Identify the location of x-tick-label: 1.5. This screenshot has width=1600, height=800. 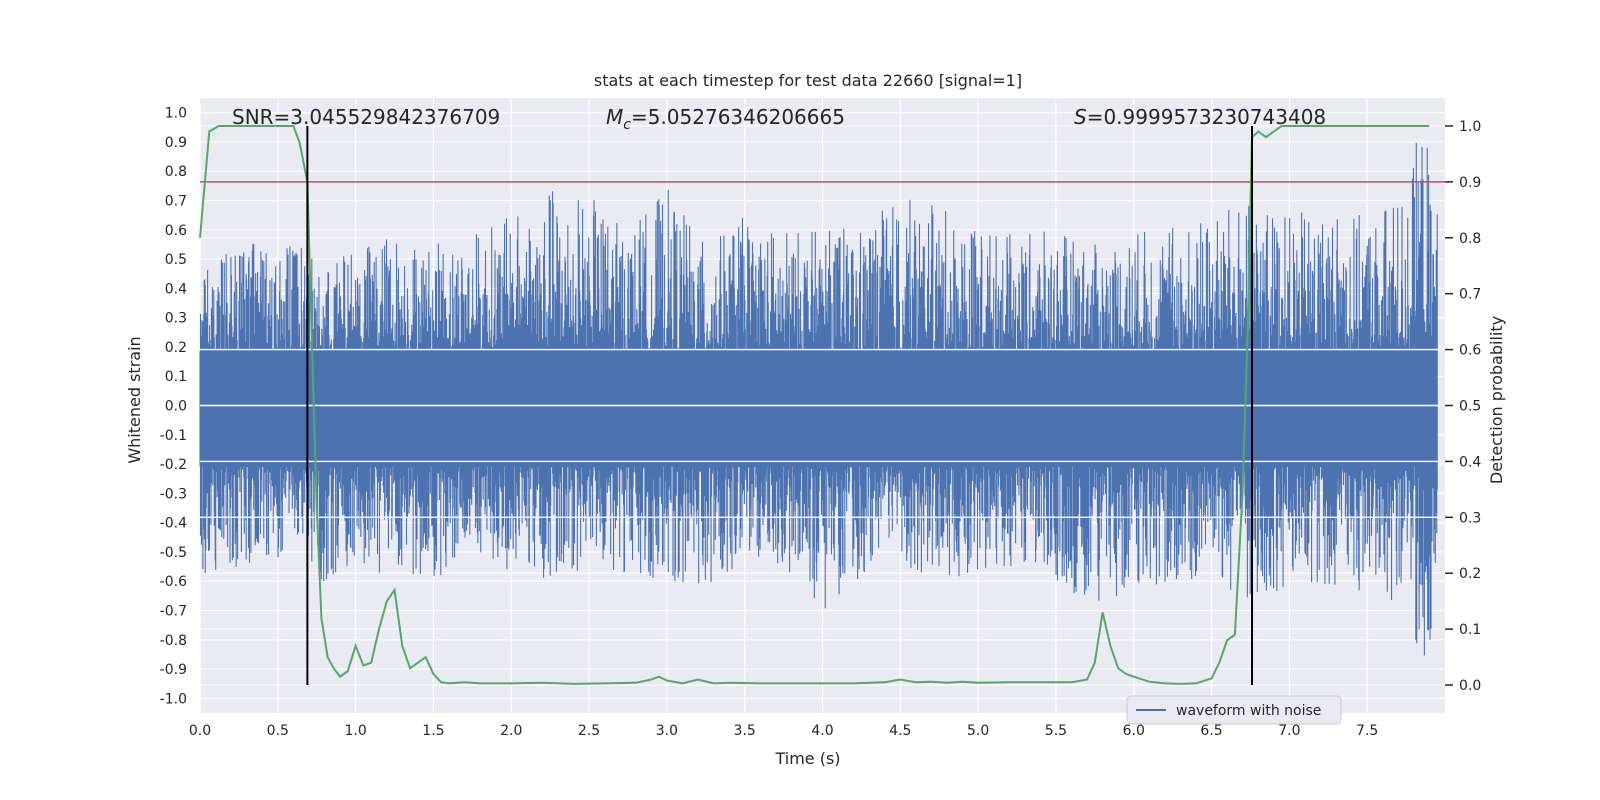
(433, 731).